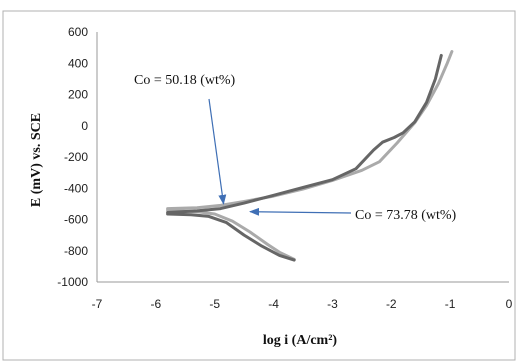  I want to click on x-tick-label: -7, so click(97, 304).